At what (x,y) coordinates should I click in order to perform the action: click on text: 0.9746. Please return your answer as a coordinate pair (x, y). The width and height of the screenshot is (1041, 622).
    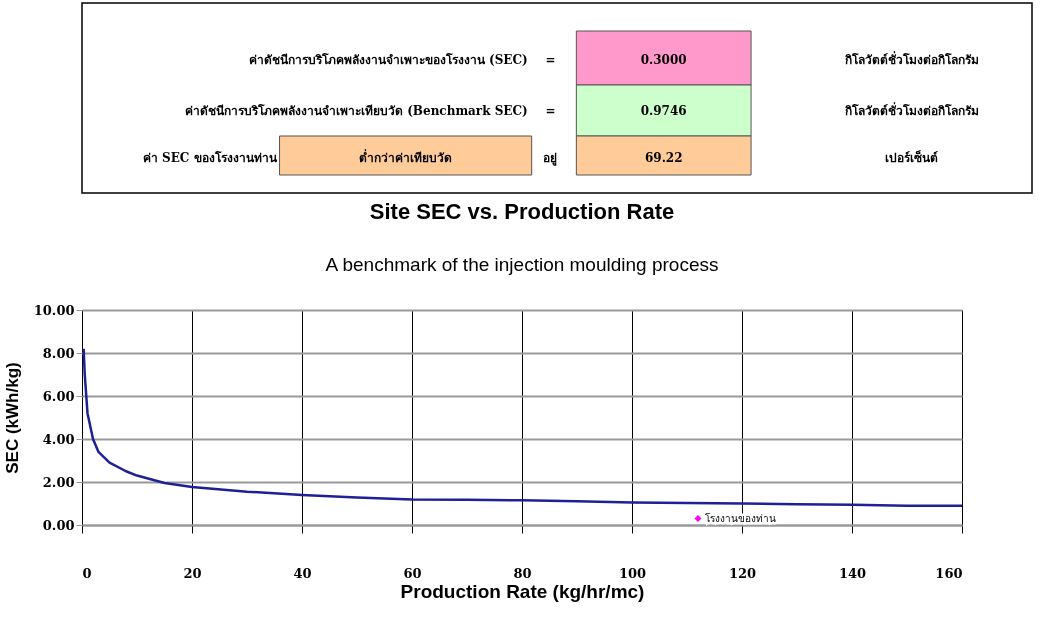
    Looking at the image, I should click on (663, 111).